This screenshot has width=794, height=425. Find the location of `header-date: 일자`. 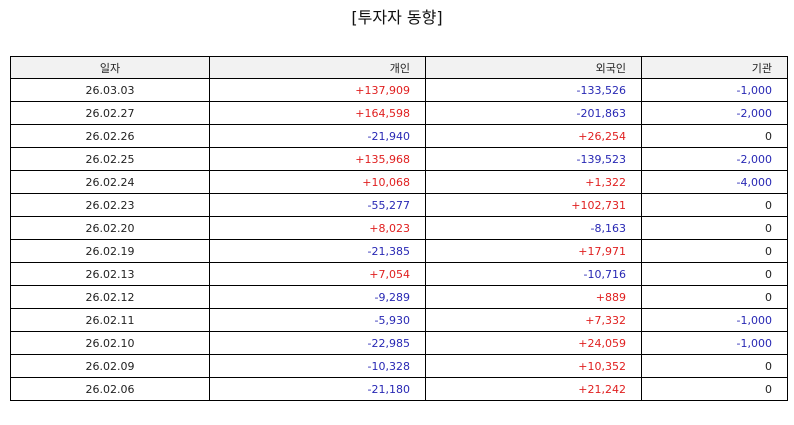

header-date: 일자 is located at coordinates (110, 67).